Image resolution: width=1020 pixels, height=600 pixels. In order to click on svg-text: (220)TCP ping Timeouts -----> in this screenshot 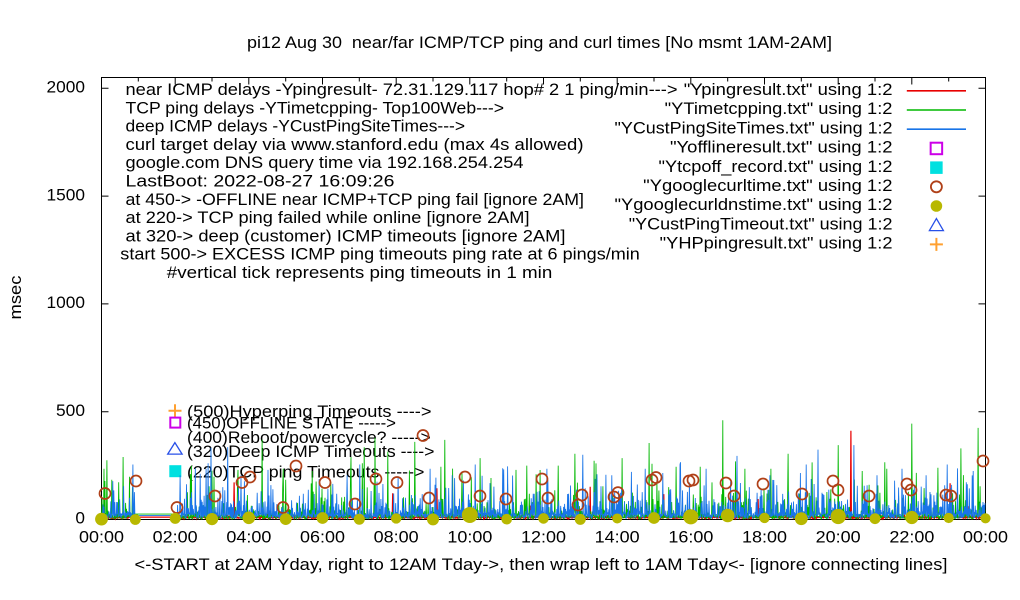, I will do `click(305, 472)`.